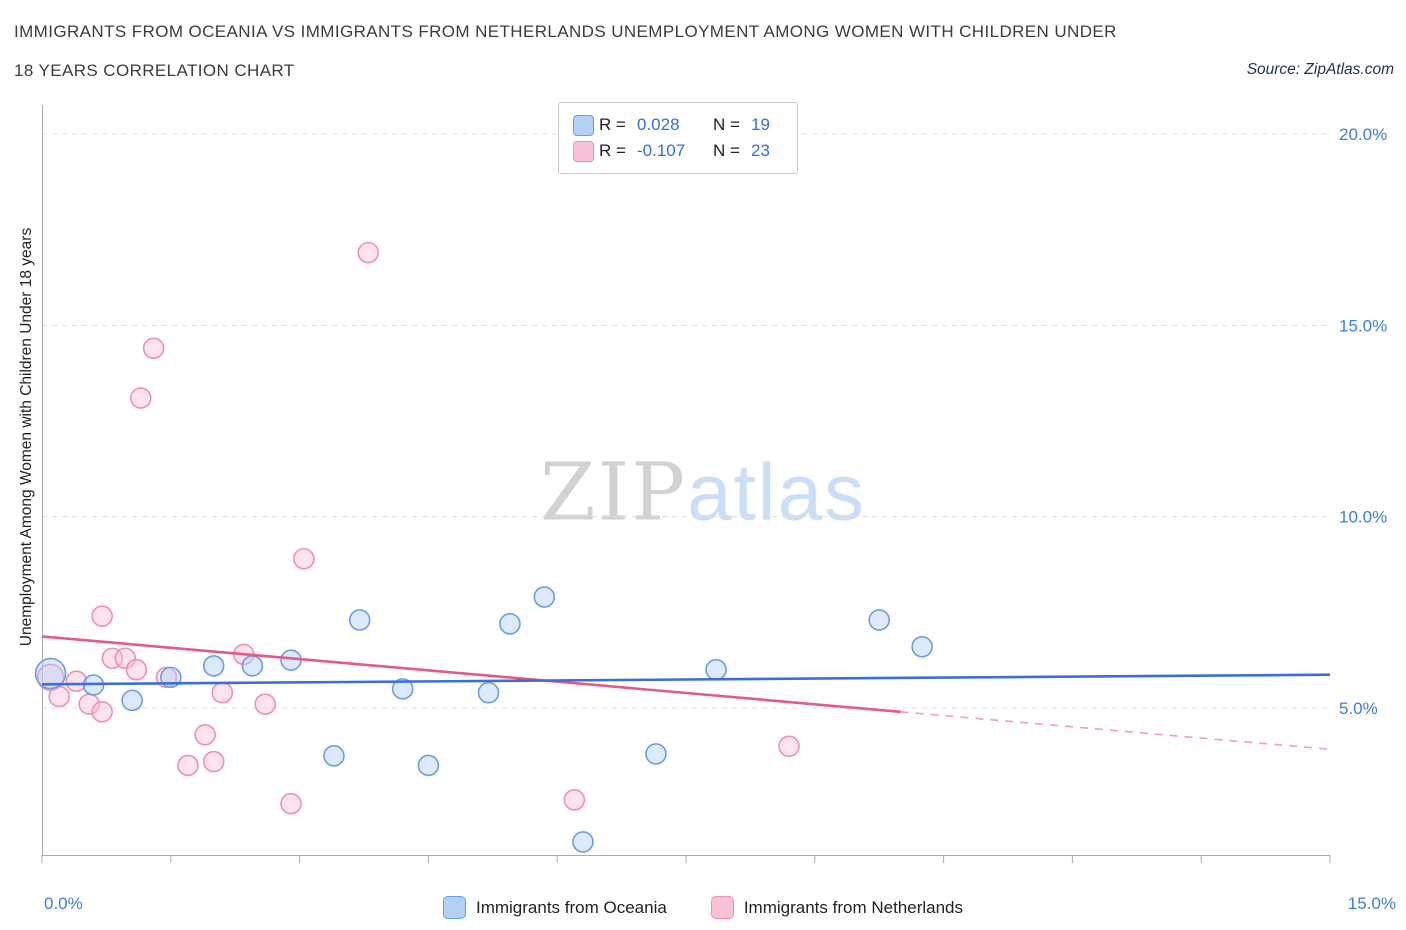 The height and width of the screenshot is (930, 1406). Describe the element at coordinates (154, 70) in the screenshot. I see `page-title-line2: 18 YEARS CORRELATION CHART` at that location.